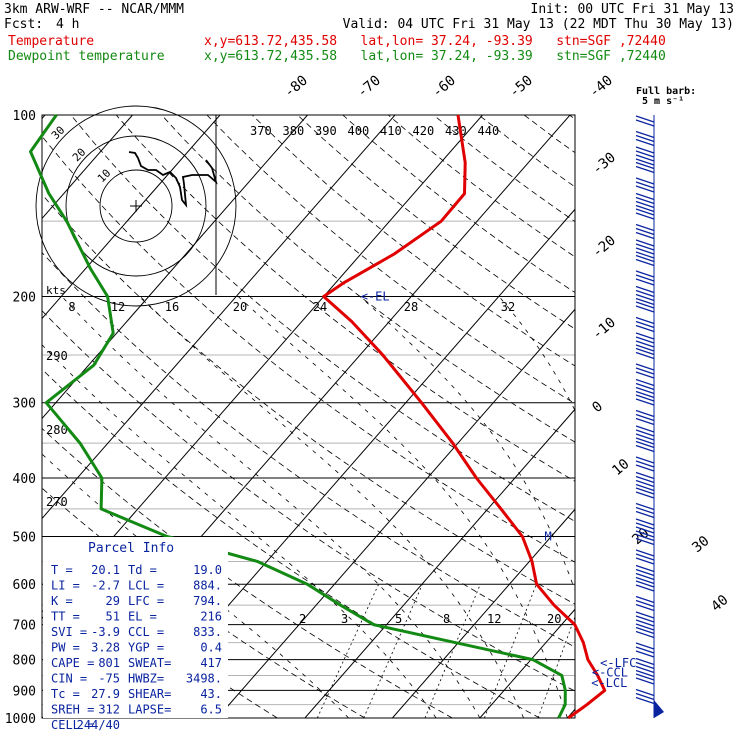  What do you see at coordinates (94, 9) in the screenshot?
I see `model-title: 3km ARW-WRF -- NCAR/MMM` at bounding box center [94, 9].